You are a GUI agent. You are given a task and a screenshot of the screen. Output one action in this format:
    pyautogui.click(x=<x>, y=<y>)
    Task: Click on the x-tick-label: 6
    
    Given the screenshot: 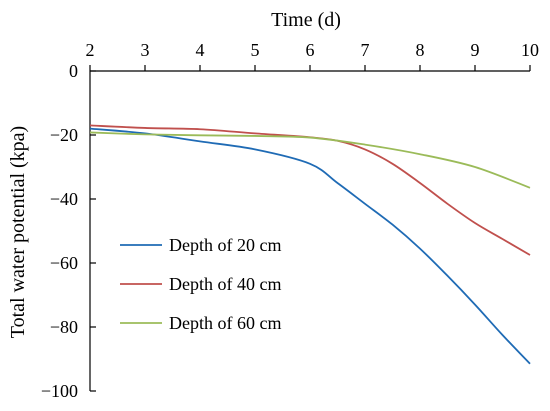 What is the action you would take?
    pyautogui.click(x=310, y=50)
    